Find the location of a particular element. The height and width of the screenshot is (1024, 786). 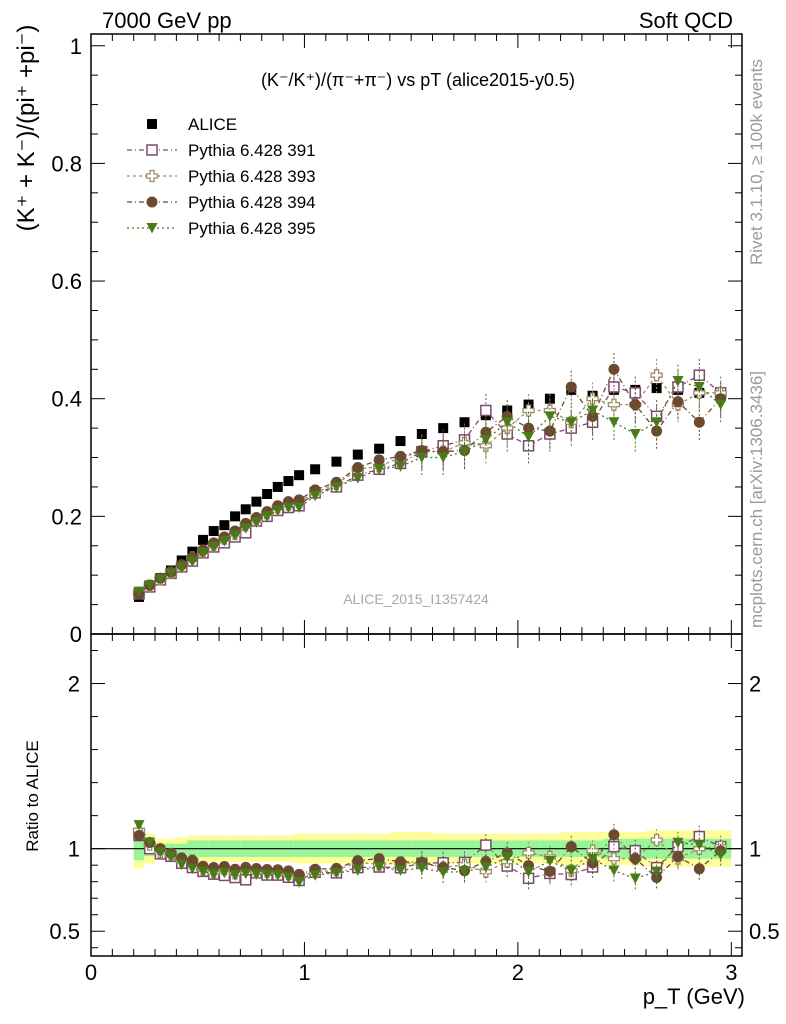

y-tick-label: 0.6 is located at coordinates (66, 281).